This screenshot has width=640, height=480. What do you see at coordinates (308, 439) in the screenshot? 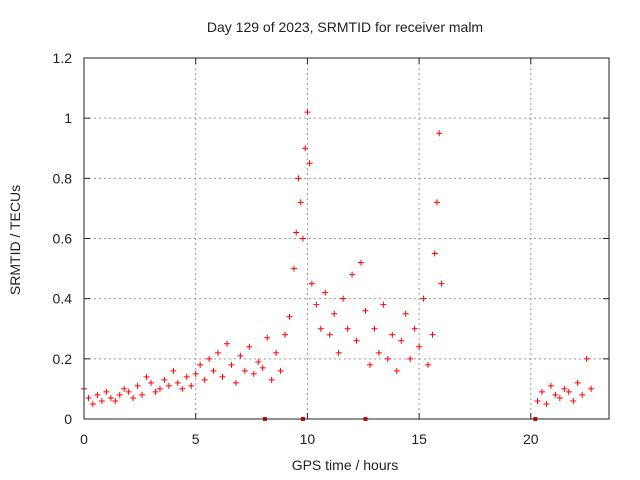
I see `x-tick-label: 10` at bounding box center [308, 439].